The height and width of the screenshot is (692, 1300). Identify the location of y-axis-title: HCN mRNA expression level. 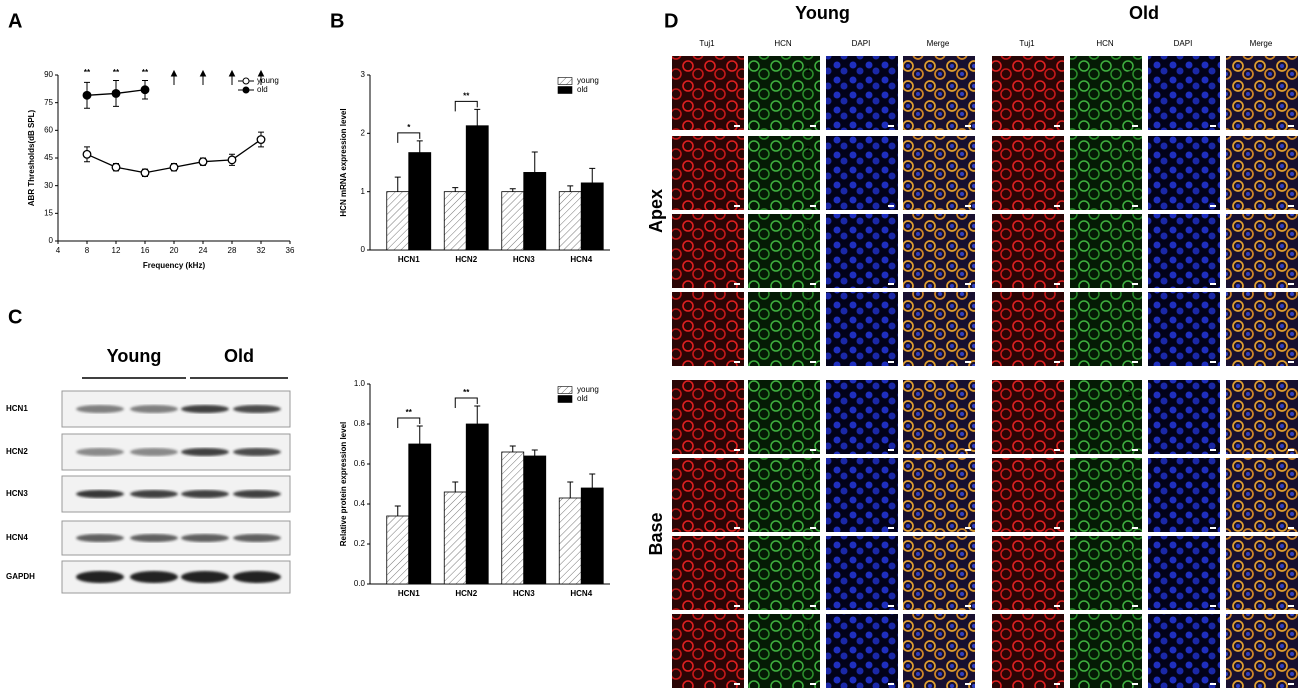
(343, 162).